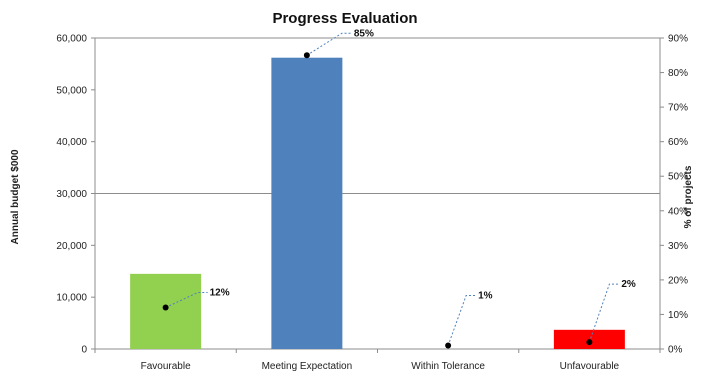 The width and height of the screenshot is (703, 378). I want to click on y2-tick-label: 0%, so click(675, 350).